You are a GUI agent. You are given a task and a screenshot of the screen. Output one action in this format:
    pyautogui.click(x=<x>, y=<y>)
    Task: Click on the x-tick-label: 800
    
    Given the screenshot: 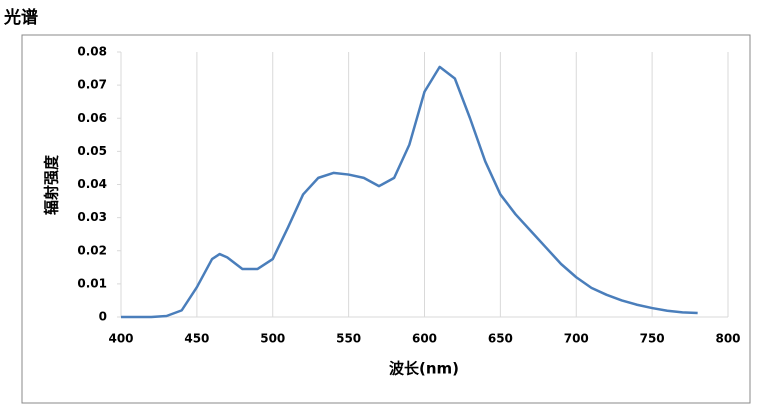 What is the action you would take?
    pyautogui.click(x=727, y=339)
    